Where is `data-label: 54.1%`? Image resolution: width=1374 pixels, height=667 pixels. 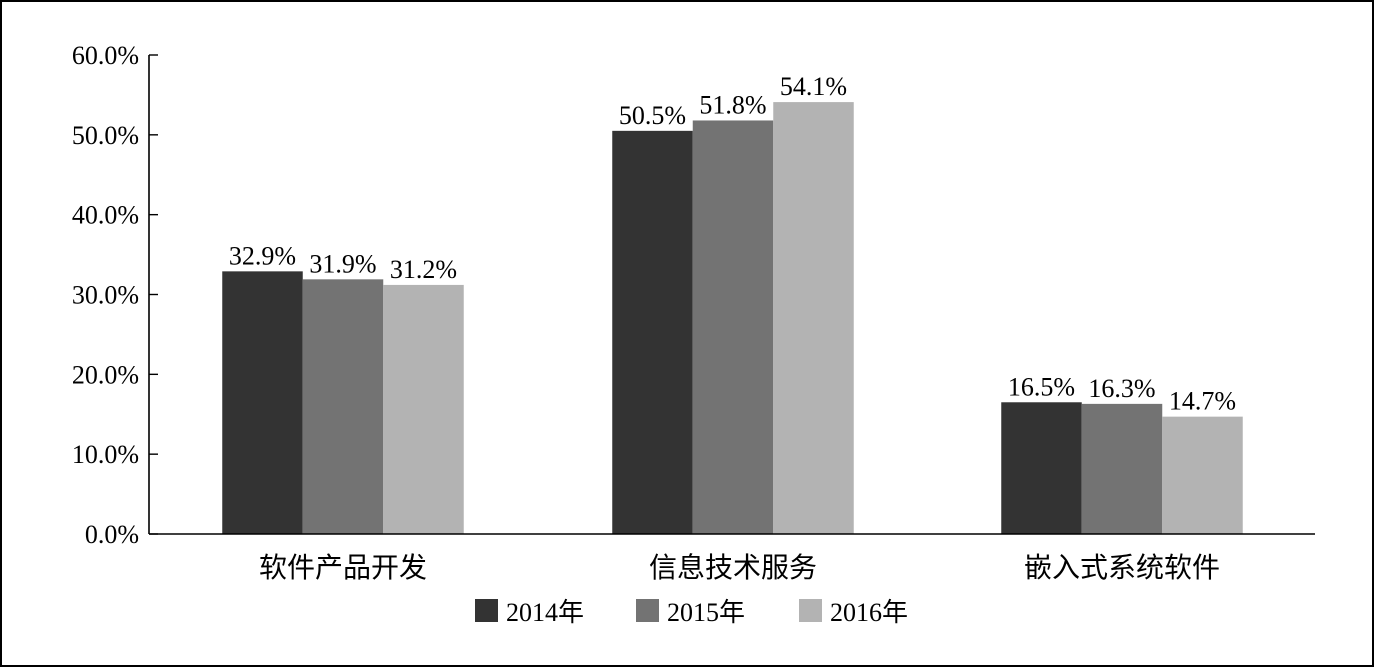
data-label: 54.1% is located at coordinates (813, 86).